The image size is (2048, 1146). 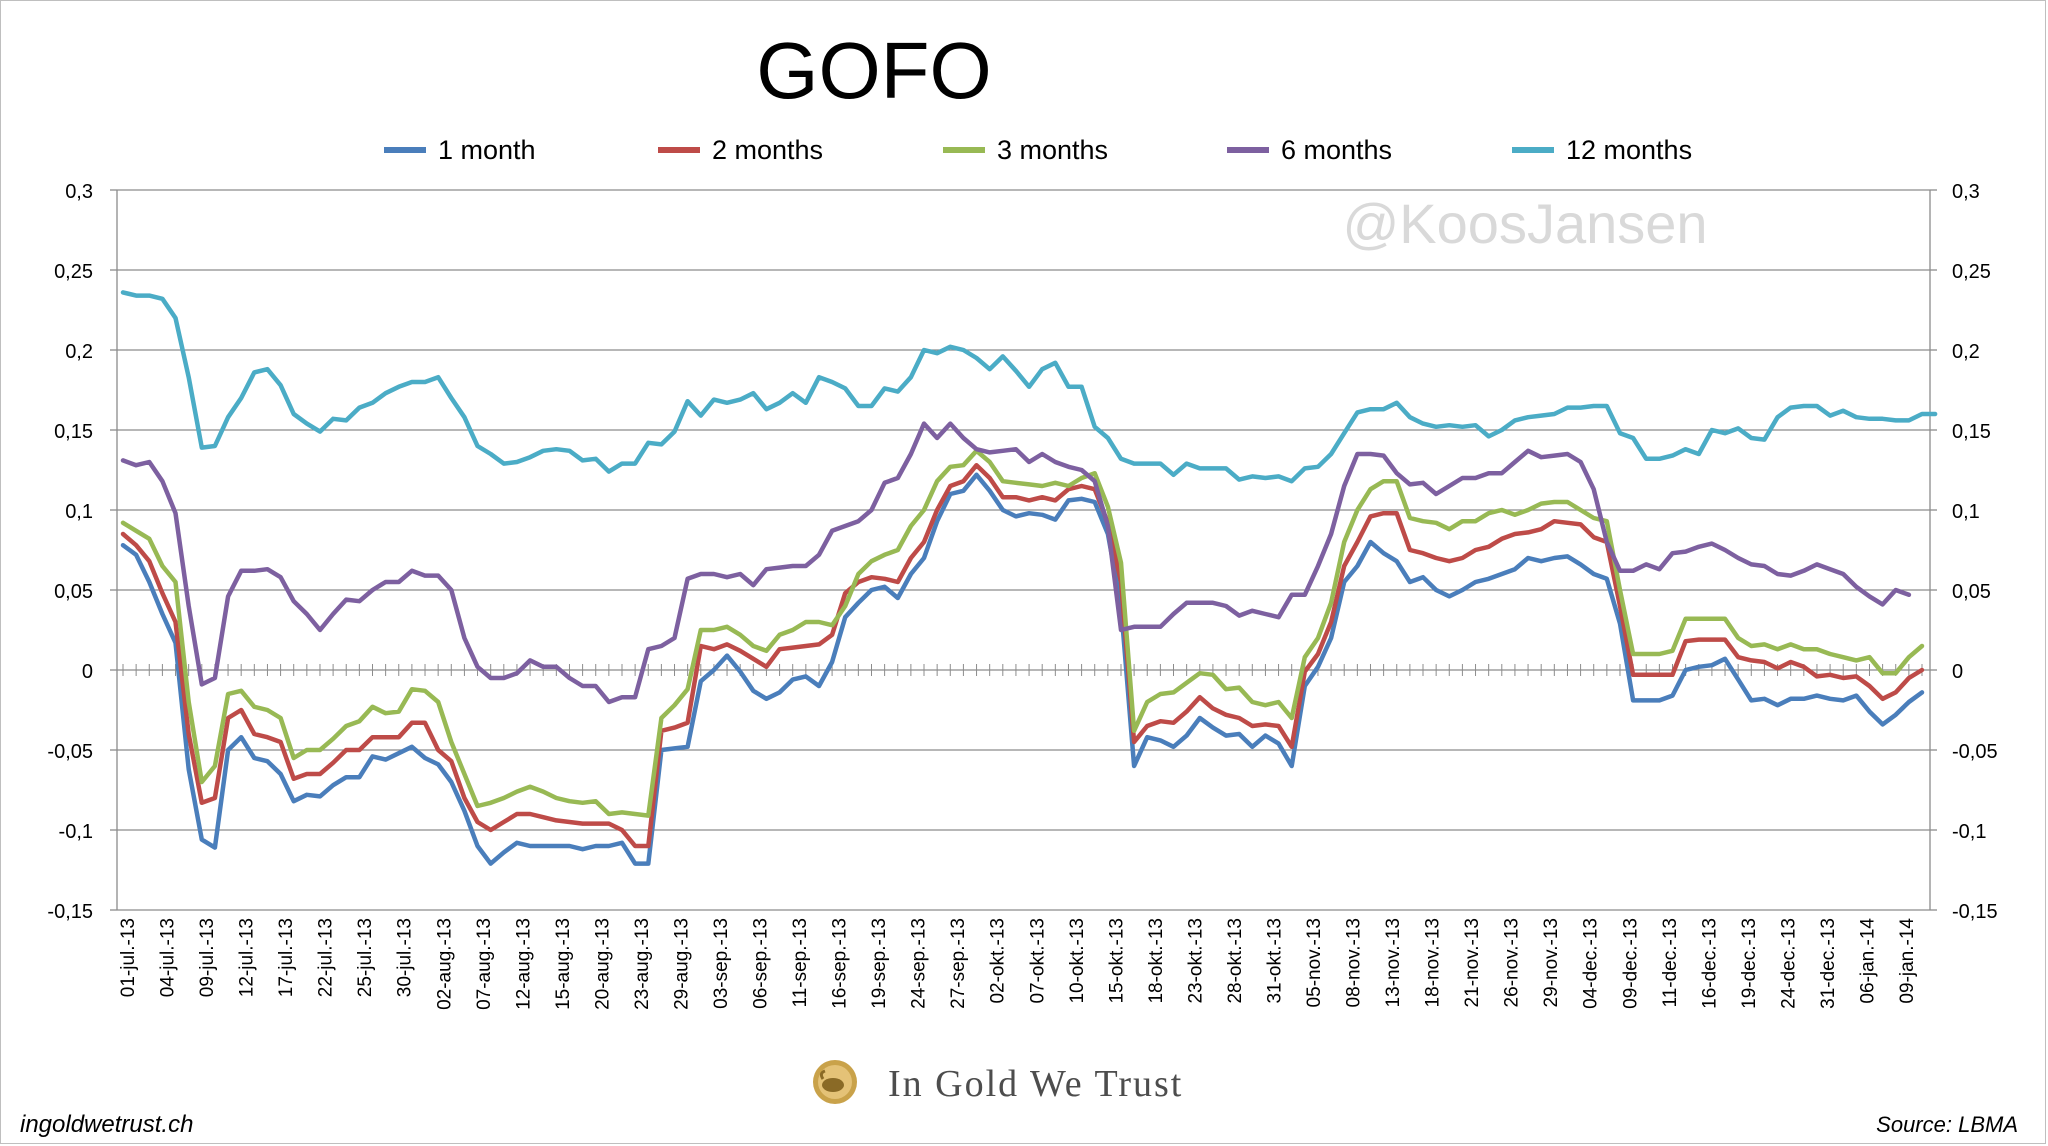 I want to click on y-tick-label-right: 0,3, so click(x=1966, y=192).